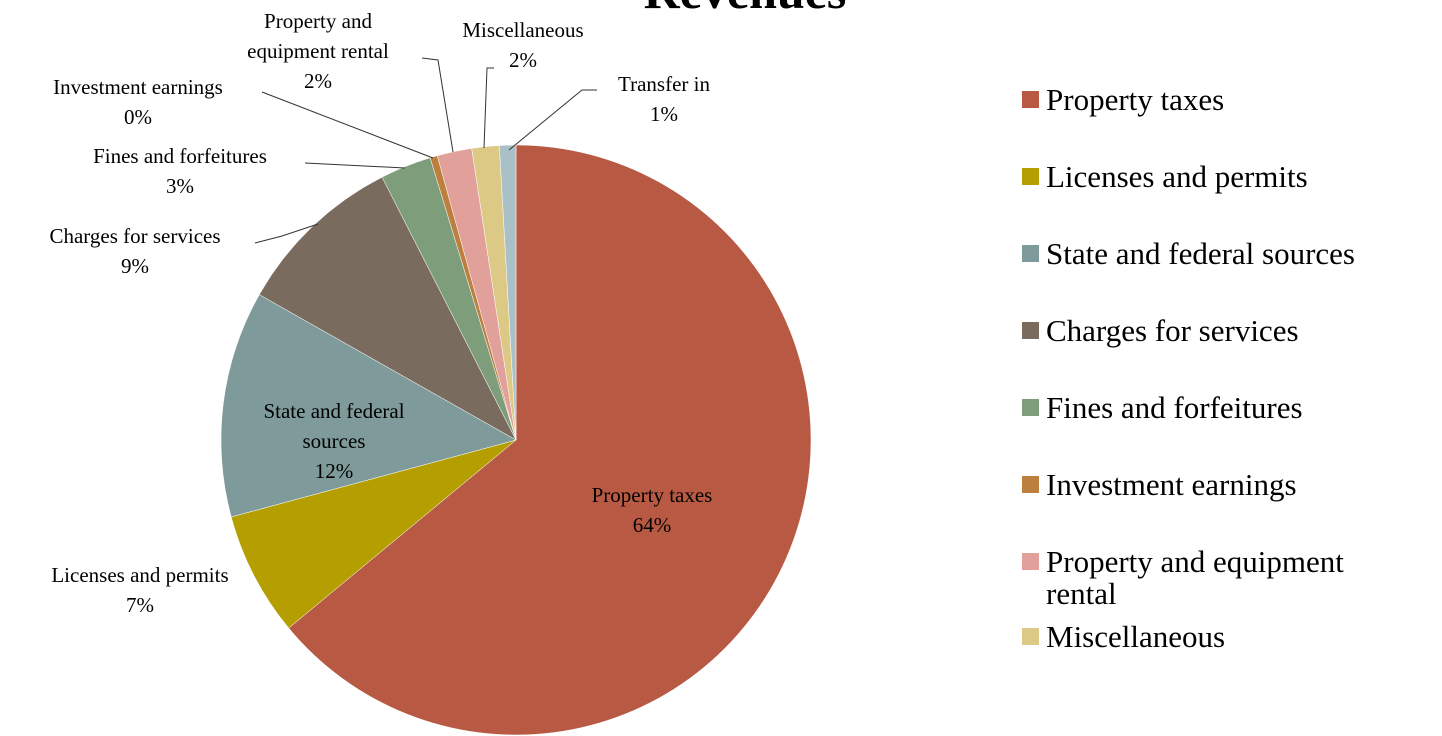 Image resolution: width=1442 pixels, height=736 pixels. I want to click on data-label-value: 1%, so click(664, 114).